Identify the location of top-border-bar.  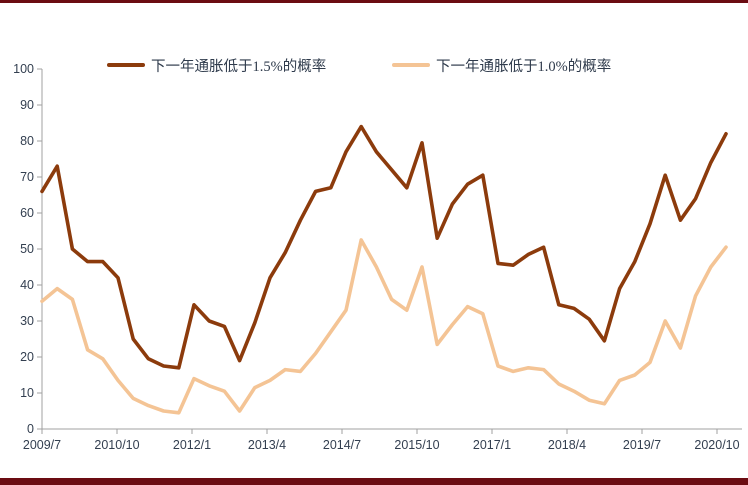
(374, 1).